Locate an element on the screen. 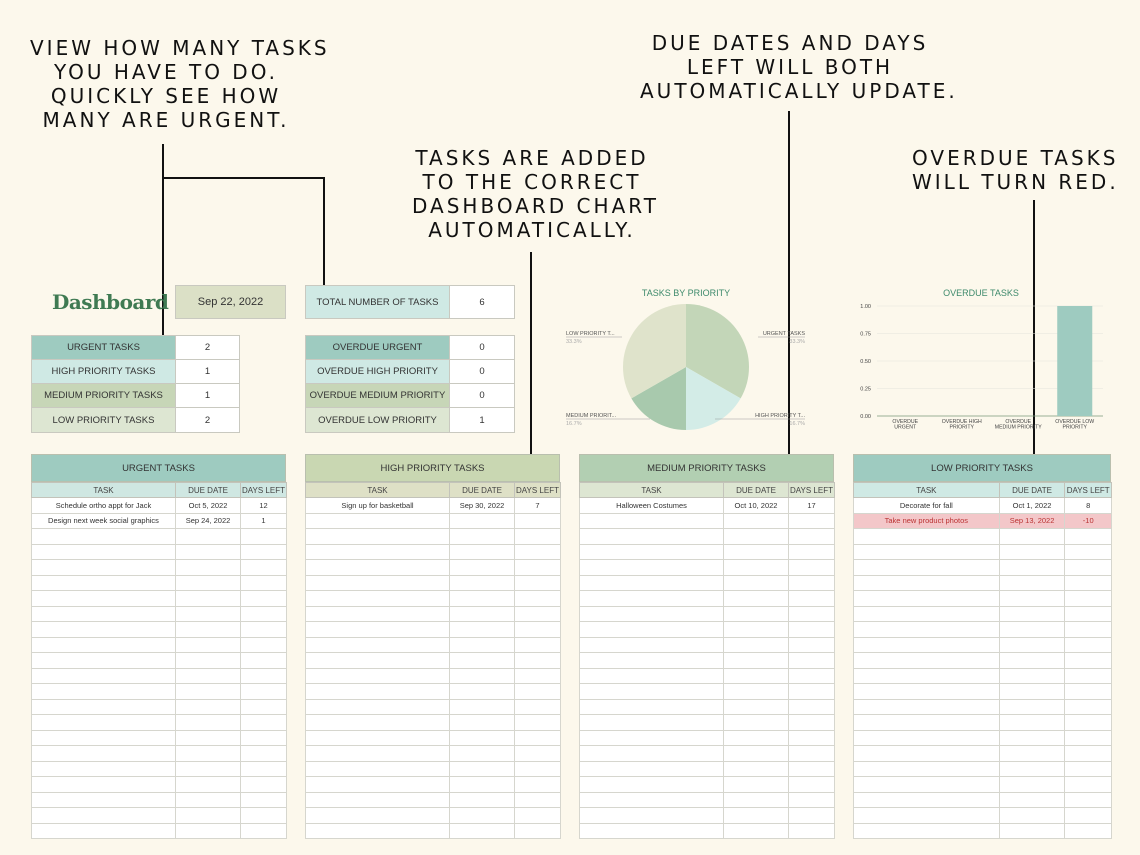 Image resolution: width=1140 pixels, height=855 pixels. days-left-cell: 1 is located at coordinates (263, 520).